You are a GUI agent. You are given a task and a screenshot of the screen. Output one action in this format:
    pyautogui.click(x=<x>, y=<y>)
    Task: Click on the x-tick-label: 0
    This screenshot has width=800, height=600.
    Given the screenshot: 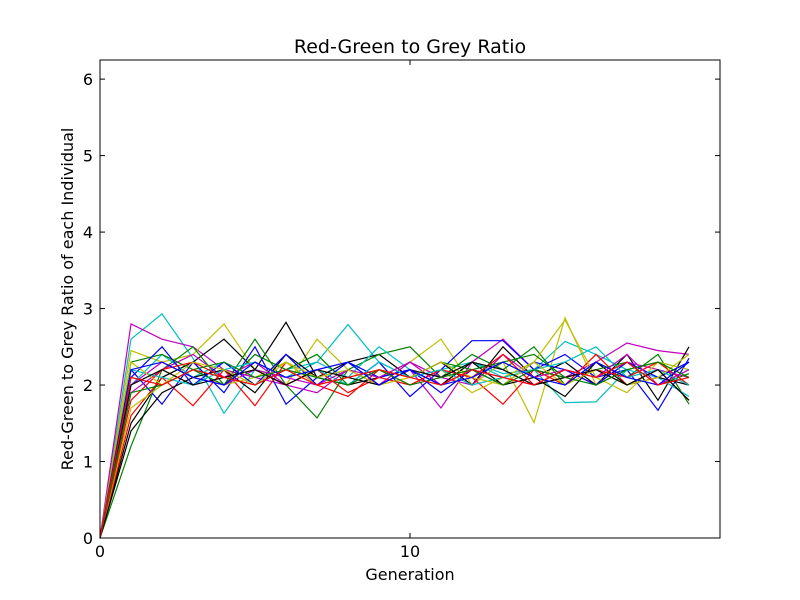 What is the action you would take?
    pyautogui.click(x=100, y=551)
    